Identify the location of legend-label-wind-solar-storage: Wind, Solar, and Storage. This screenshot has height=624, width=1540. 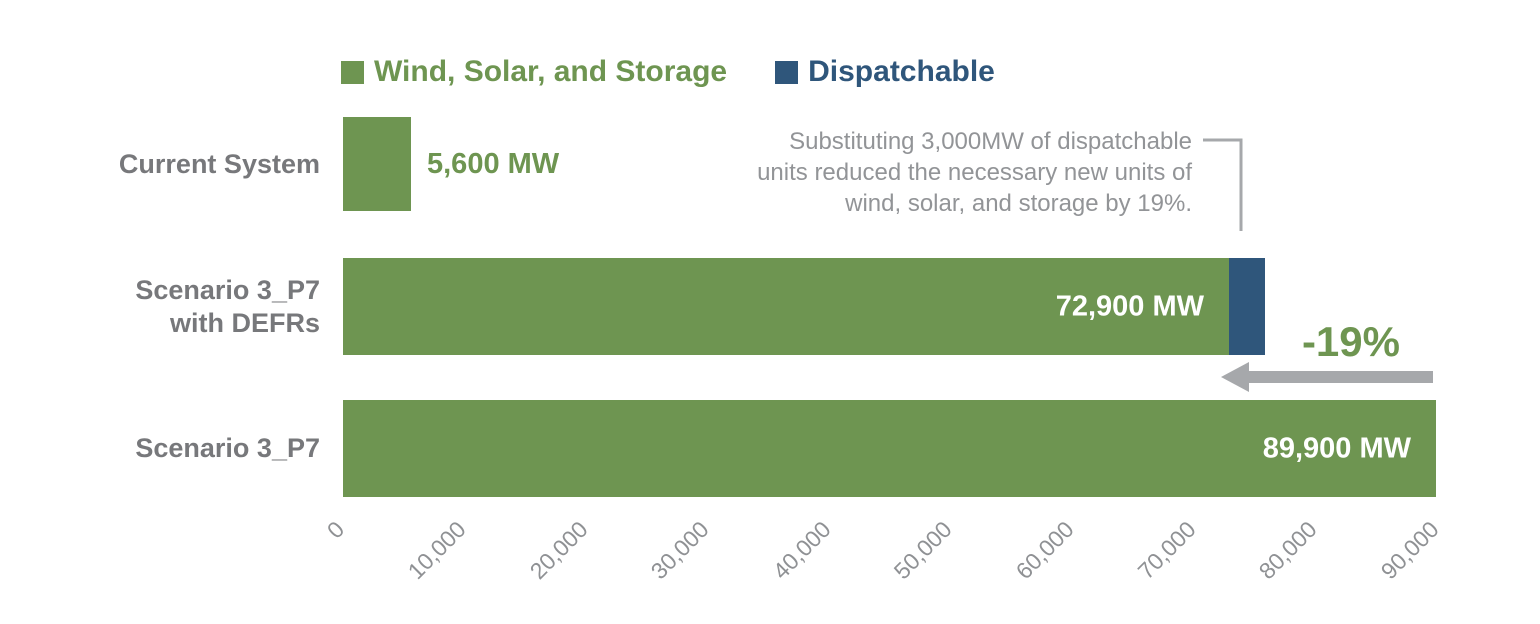
(551, 71).